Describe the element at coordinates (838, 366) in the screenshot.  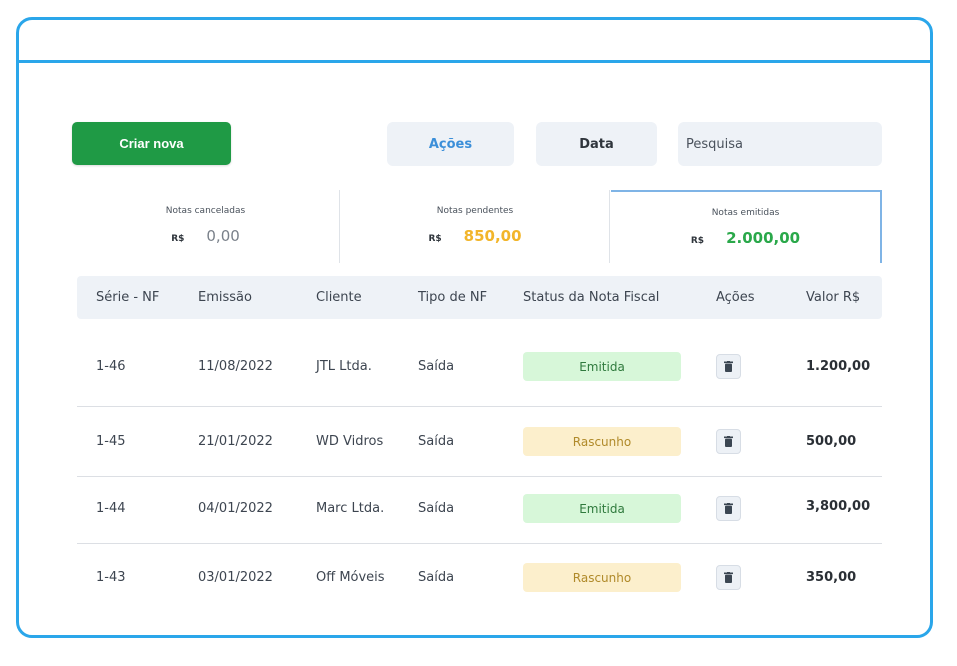
I see `cell-valor: 1.200,00` at that location.